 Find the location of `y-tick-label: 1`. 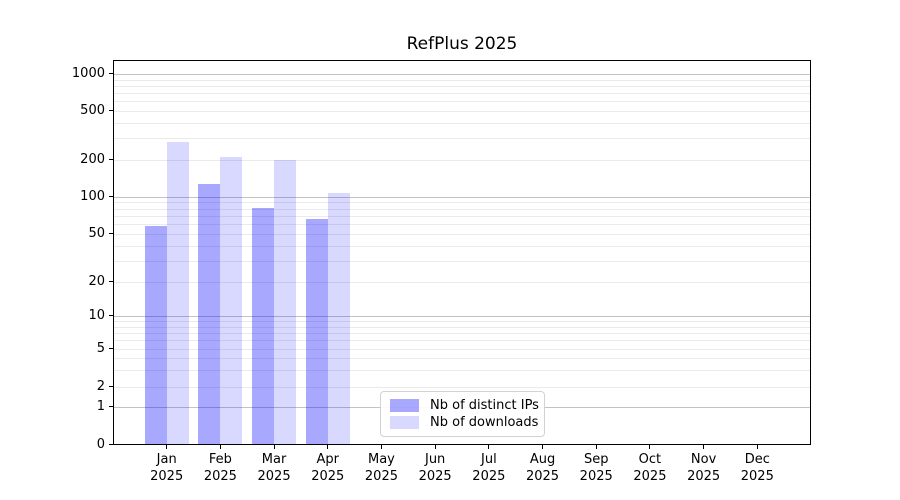

y-tick-label: 1 is located at coordinates (100, 407).